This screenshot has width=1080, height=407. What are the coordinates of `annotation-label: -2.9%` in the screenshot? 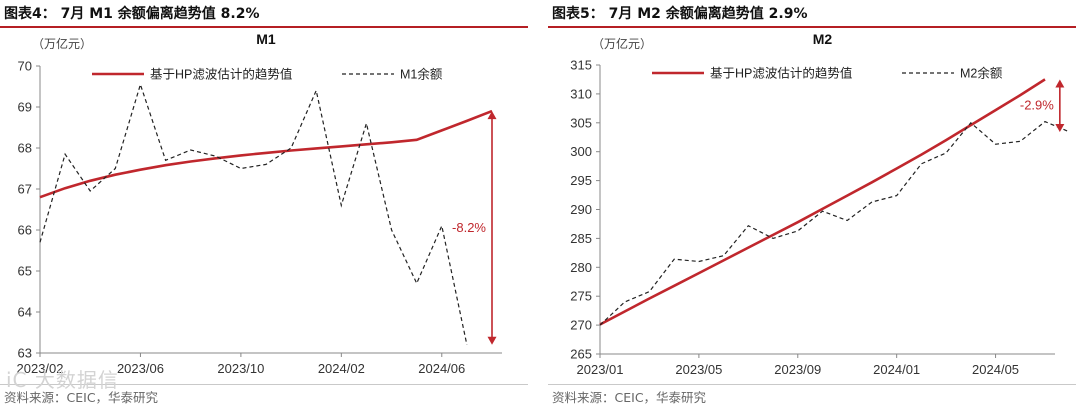 It's located at (1037, 105).